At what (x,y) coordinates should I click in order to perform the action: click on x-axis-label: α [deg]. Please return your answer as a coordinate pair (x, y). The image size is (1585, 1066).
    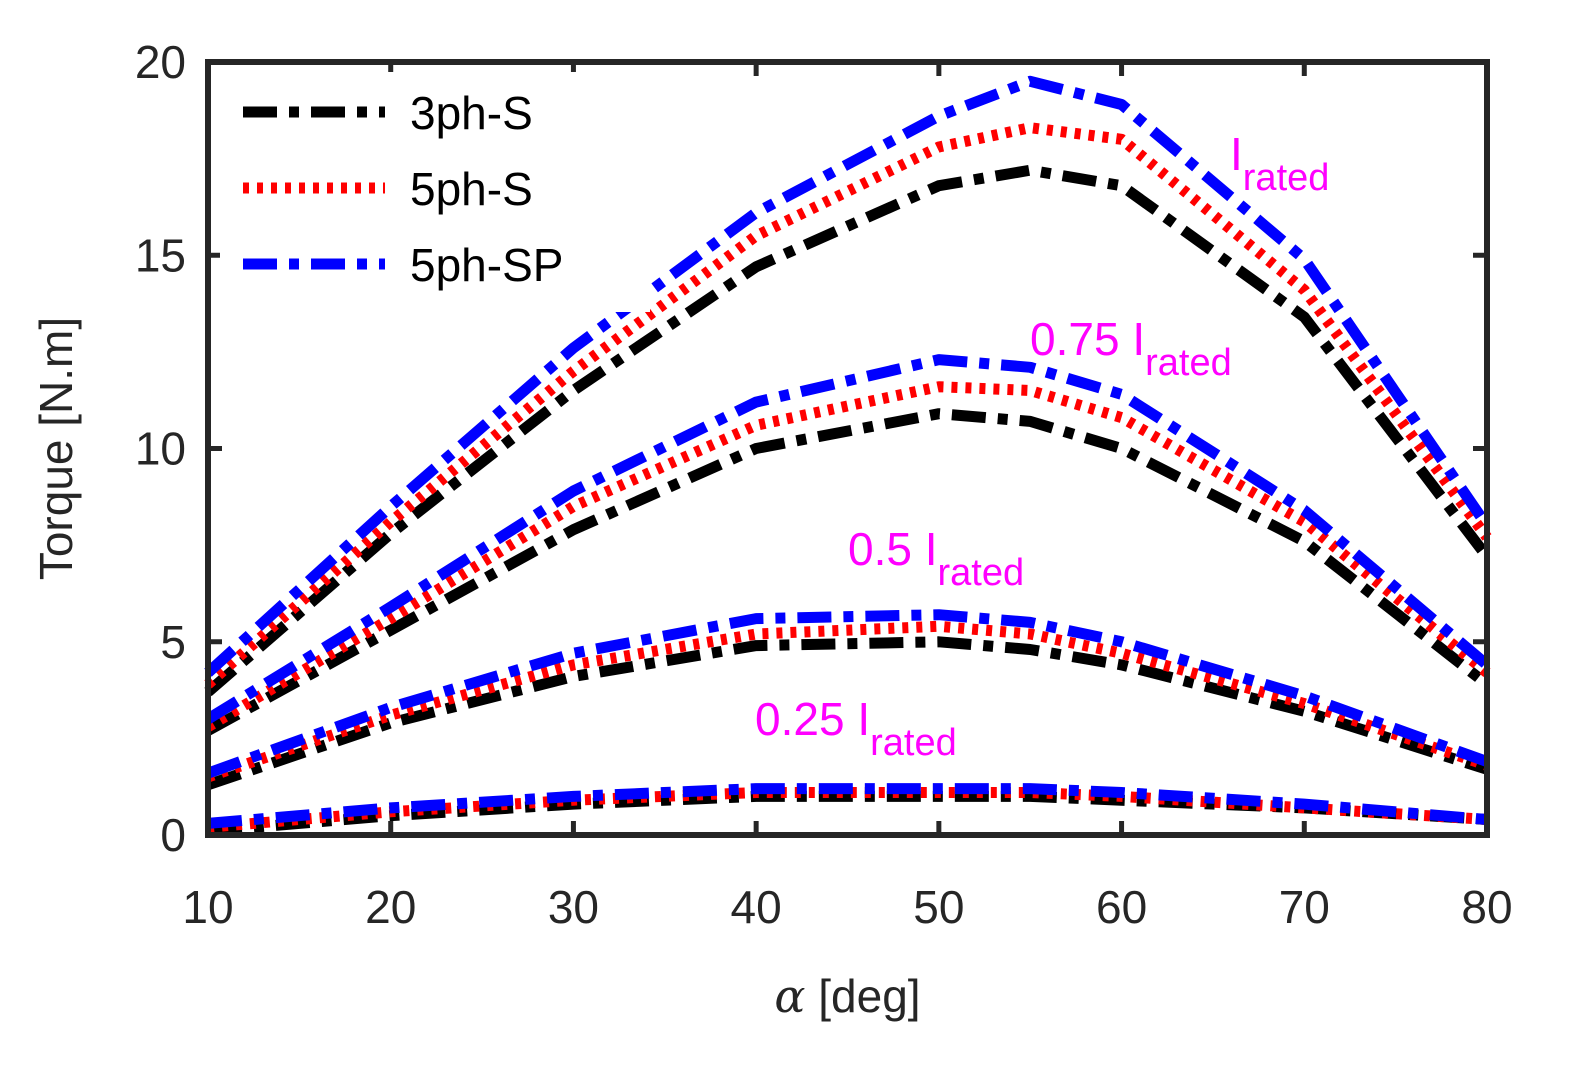
    Looking at the image, I should click on (847, 996).